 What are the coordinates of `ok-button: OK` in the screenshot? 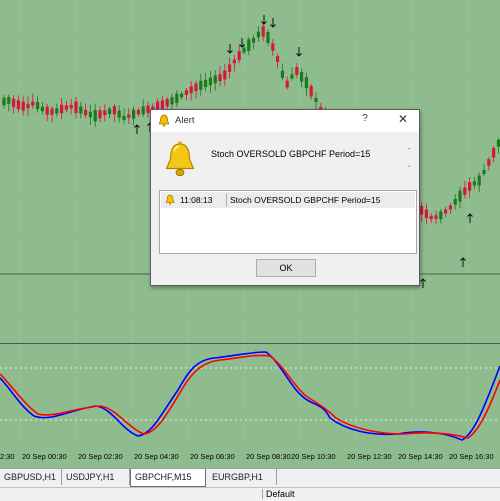 It's located at (286, 268).